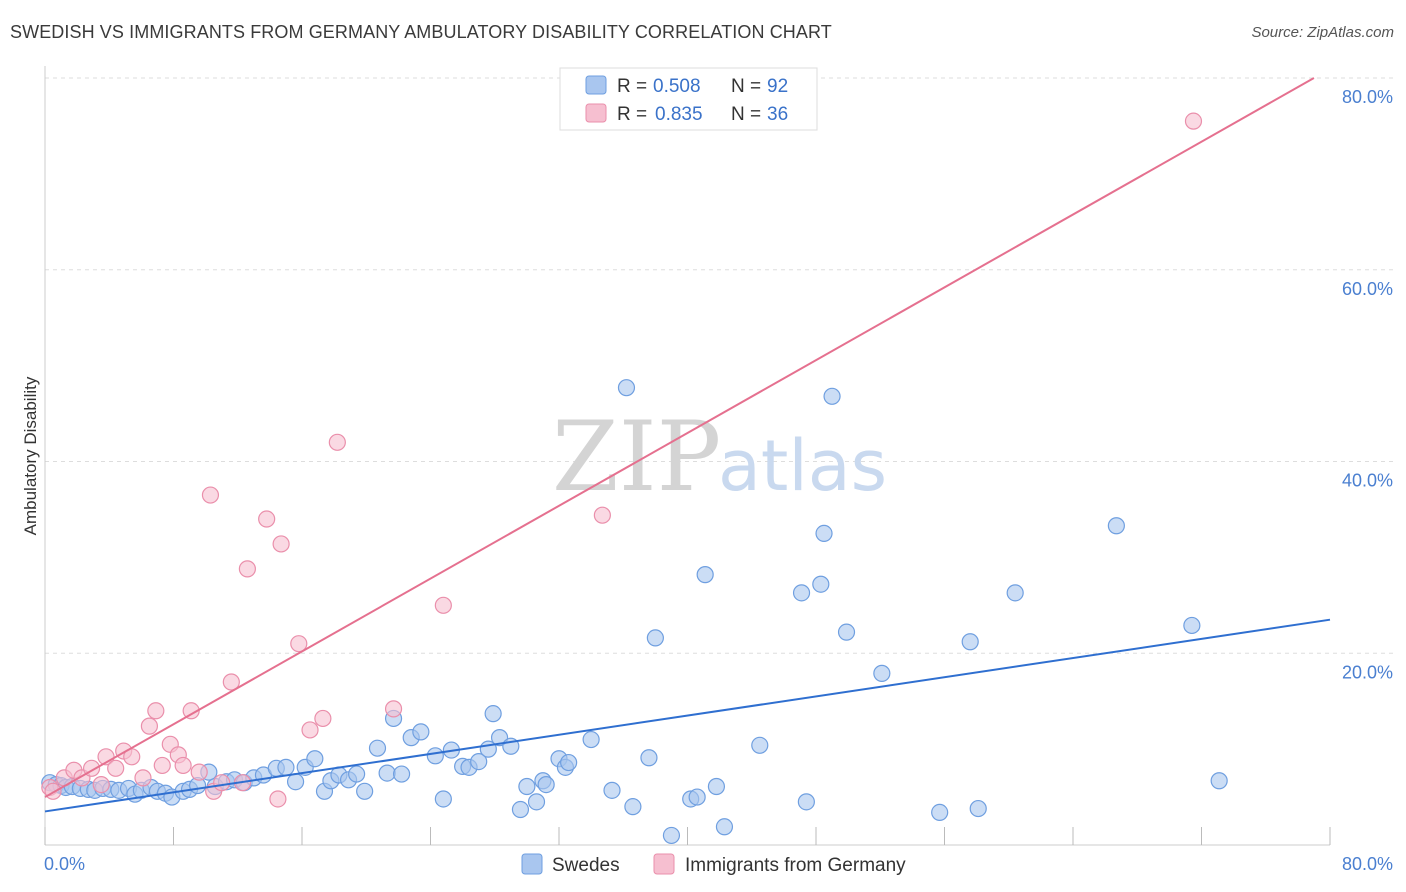 This screenshot has width=1406, height=892. I want to click on y-axis-label: Ambulatory Disability, so click(30, 455).